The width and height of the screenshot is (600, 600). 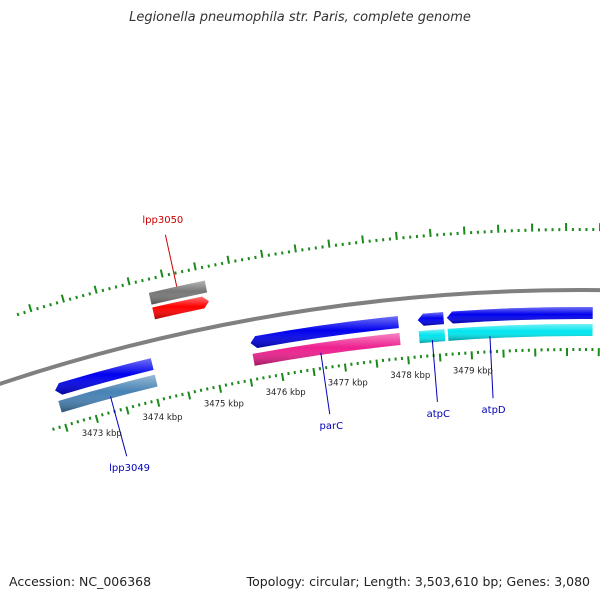 I want to click on gene-label-atpC: atpC, so click(x=438, y=414).